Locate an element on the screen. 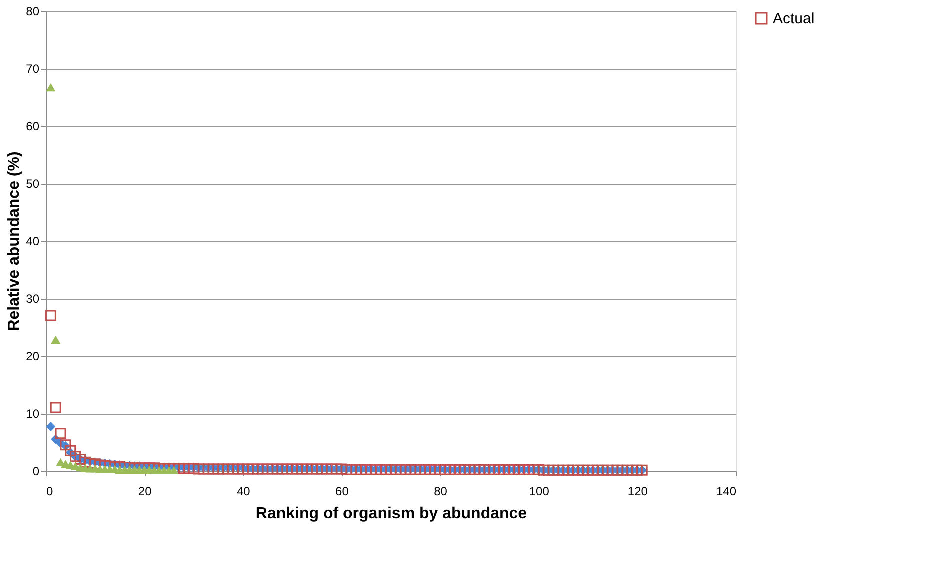 The image size is (943, 571). y-tick-label: 70 is located at coordinates (33, 69).